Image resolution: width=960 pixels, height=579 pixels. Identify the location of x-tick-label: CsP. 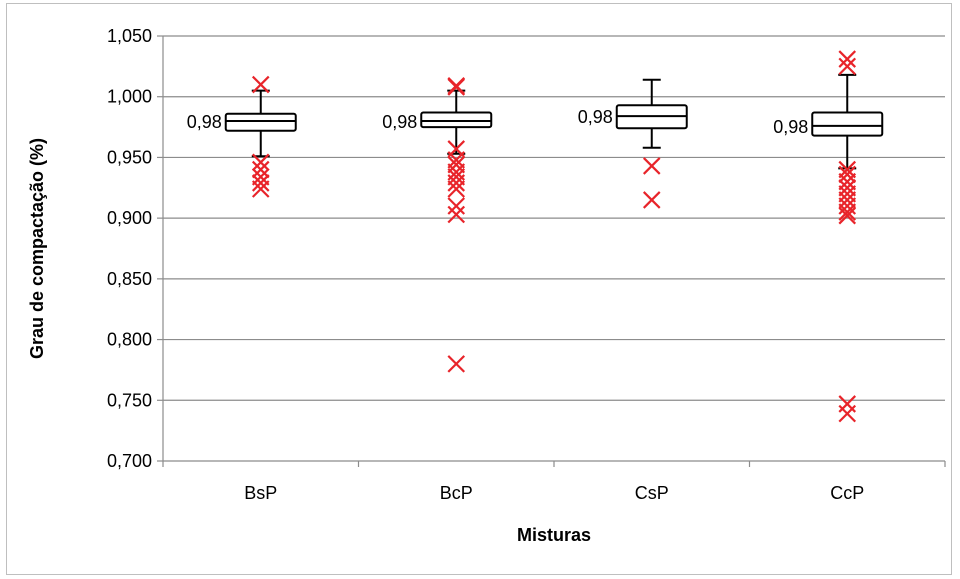
(652, 493).